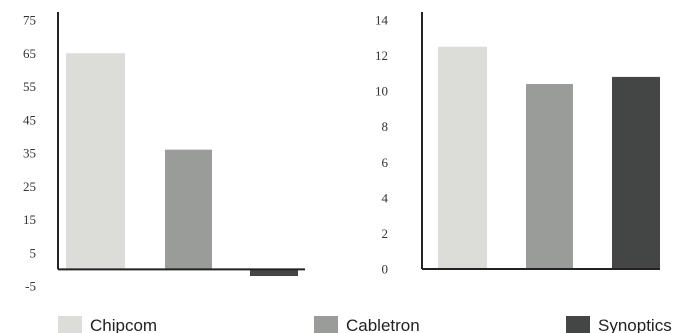  I want to click on y-tick-label-right-7: 0, so click(385, 269).